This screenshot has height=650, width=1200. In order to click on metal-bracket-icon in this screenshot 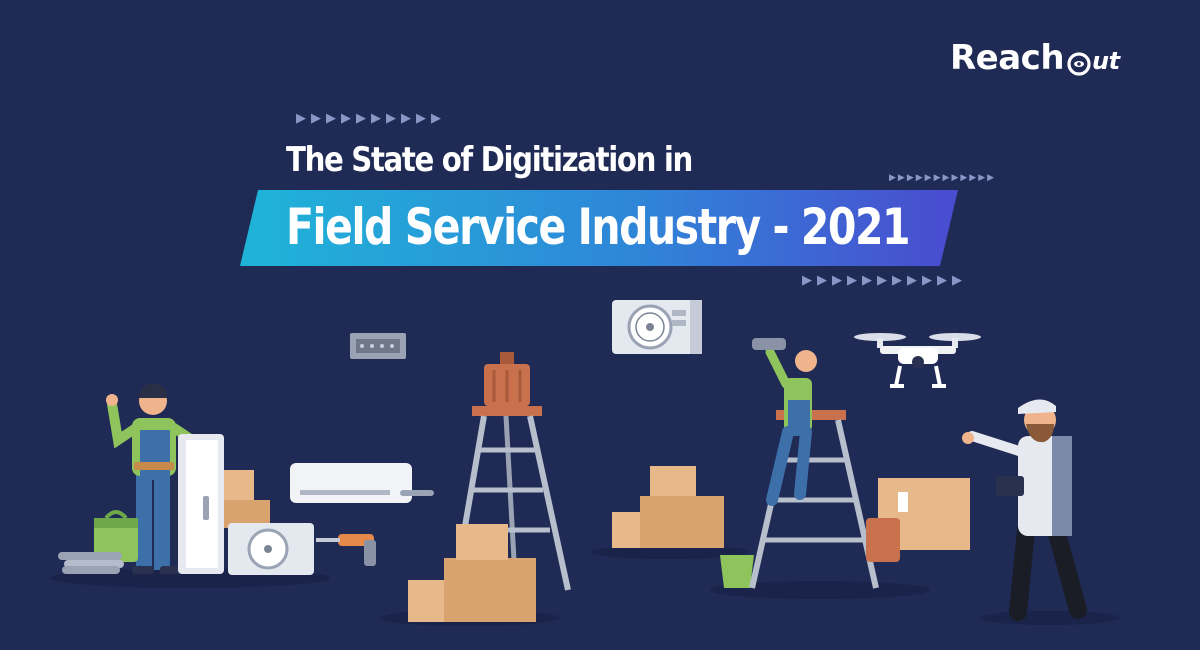, I will do `click(378, 346)`.